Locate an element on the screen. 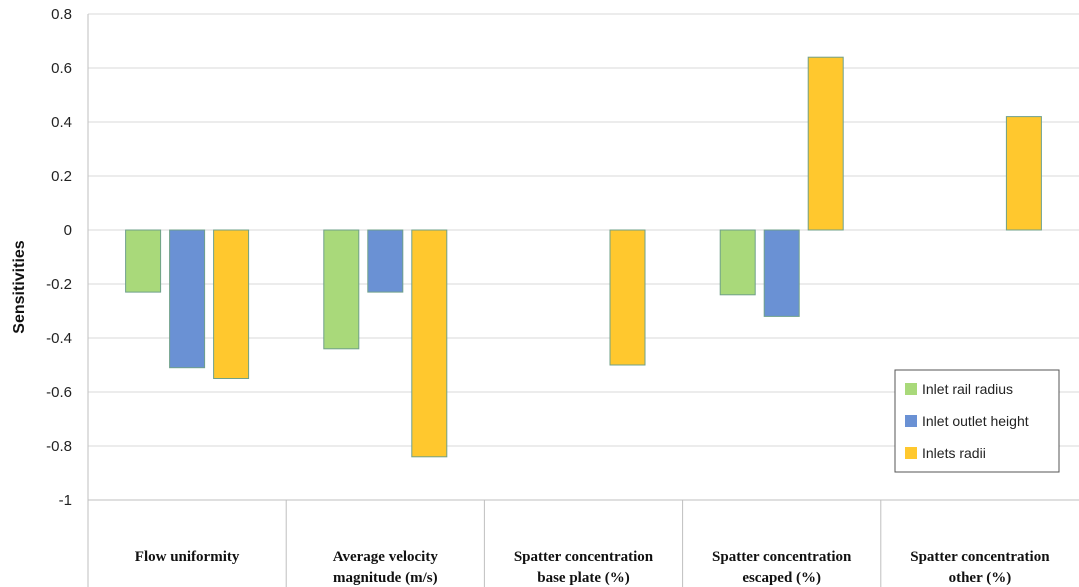 The height and width of the screenshot is (587, 1079). legend-box is located at coordinates (977, 421).